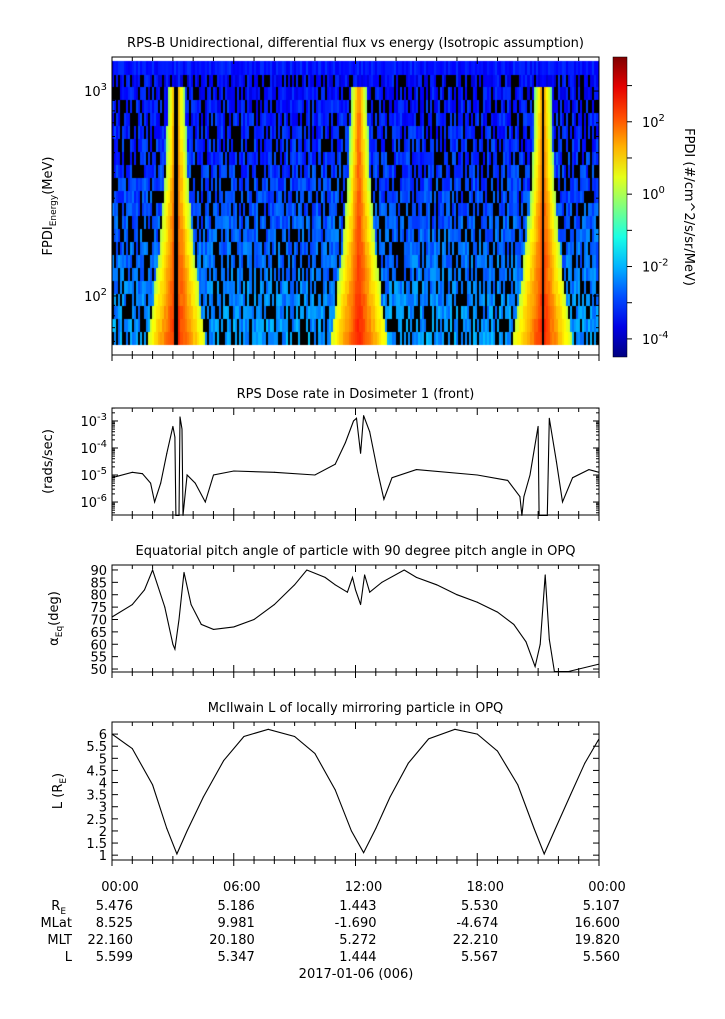 This screenshot has height=1019, width=725. I want to click on x-tick-label: 00:00, so click(606, 887).